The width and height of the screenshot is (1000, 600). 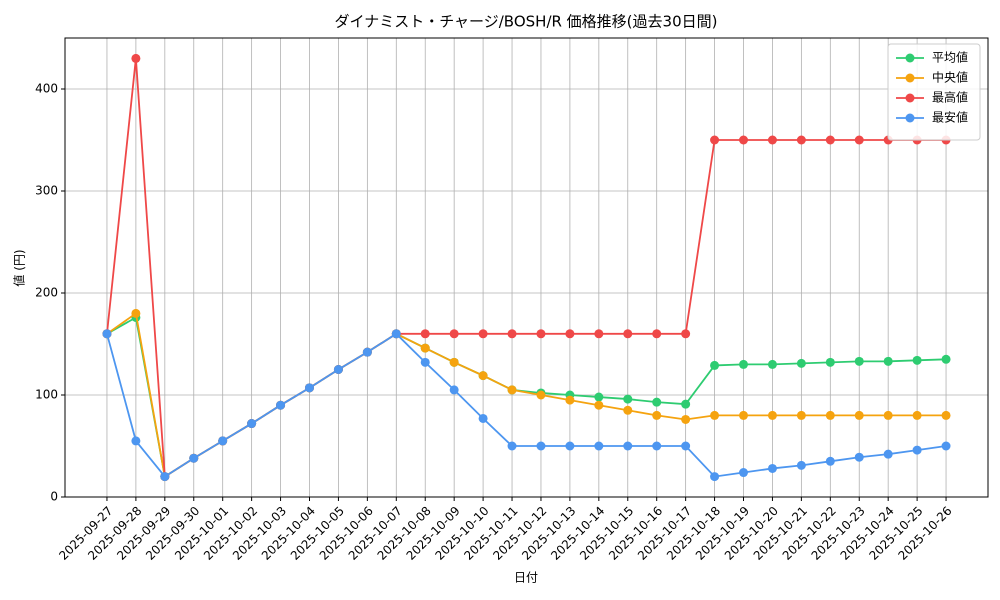 I want to click on legend-label: 中央値, so click(x=950, y=77).